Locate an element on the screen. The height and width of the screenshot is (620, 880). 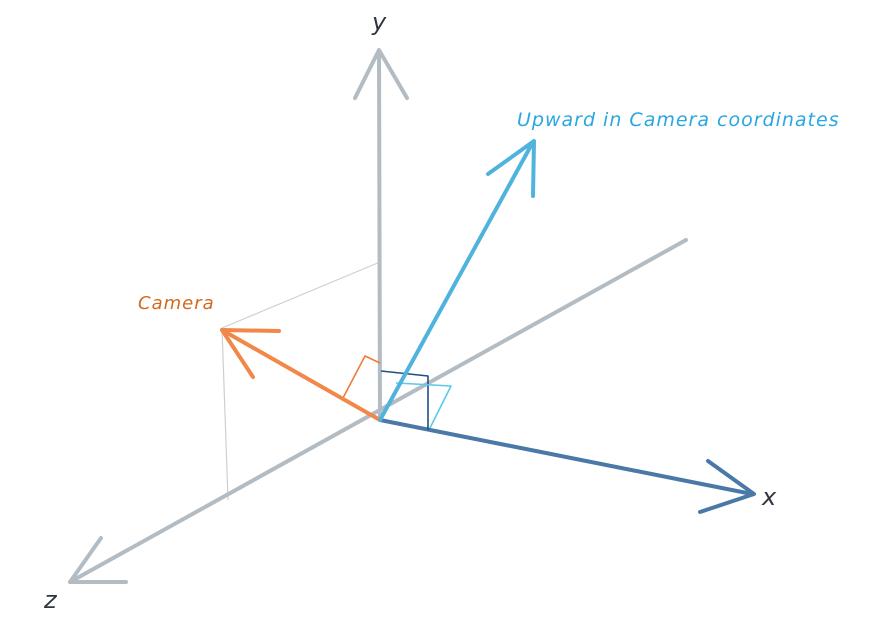
right-angle-marker-dark-blue is located at coordinates (404, 400).